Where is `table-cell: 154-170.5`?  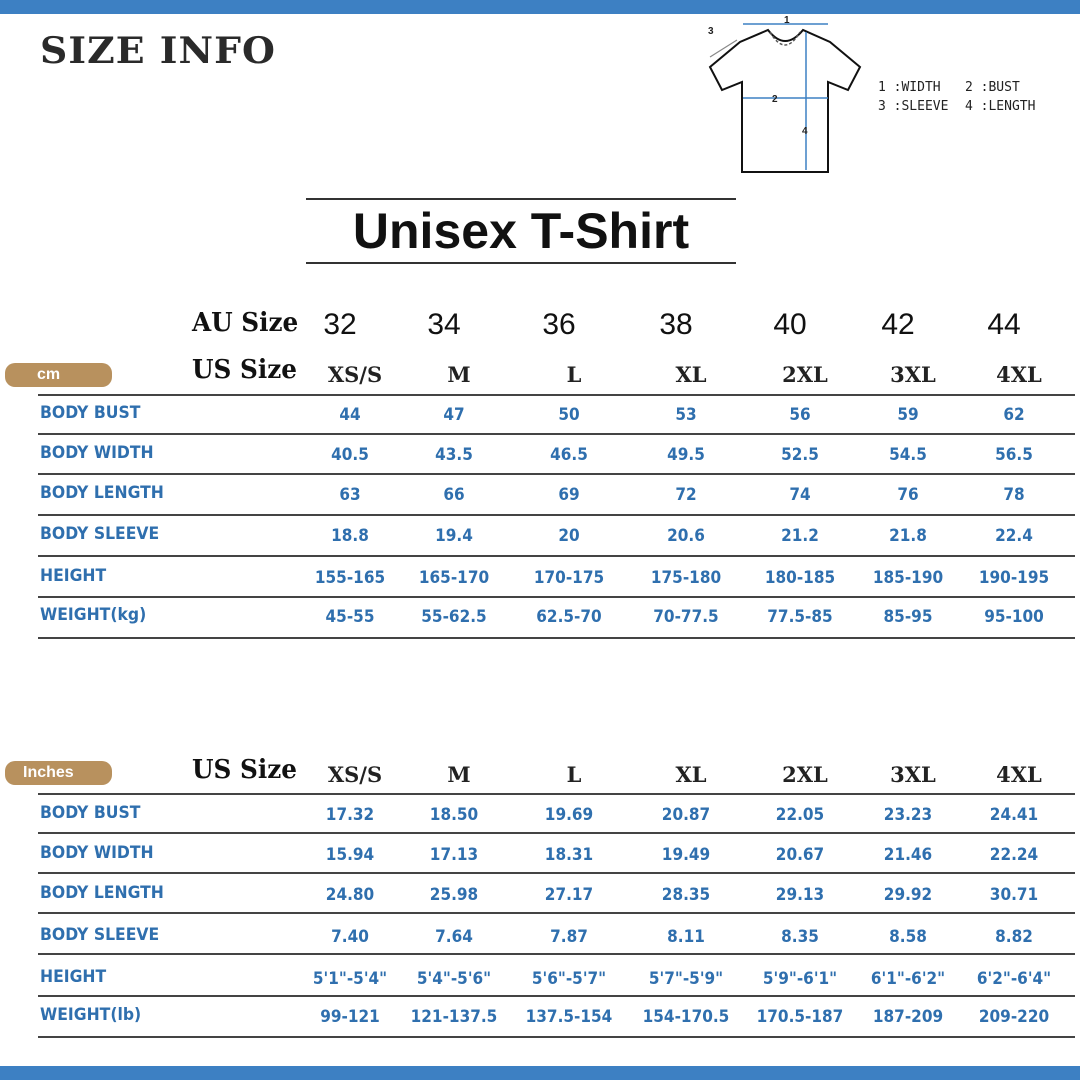 table-cell: 154-170.5 is located at coordinates (686, 1017).